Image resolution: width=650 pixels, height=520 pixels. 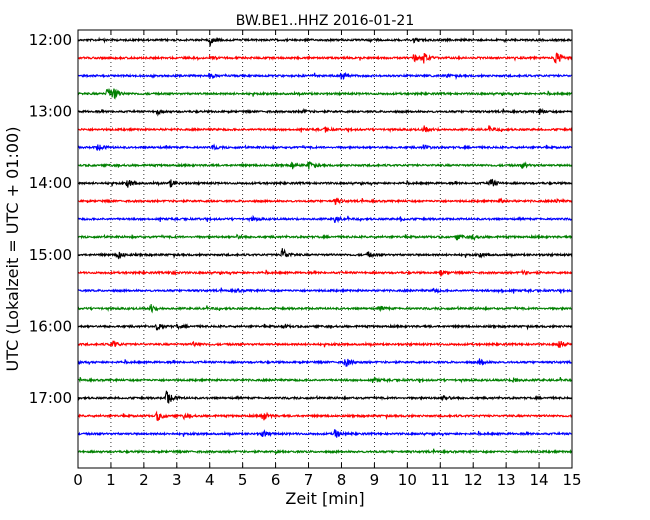 I want to click on x-tick-label: 13, so click(x=506, y=480).